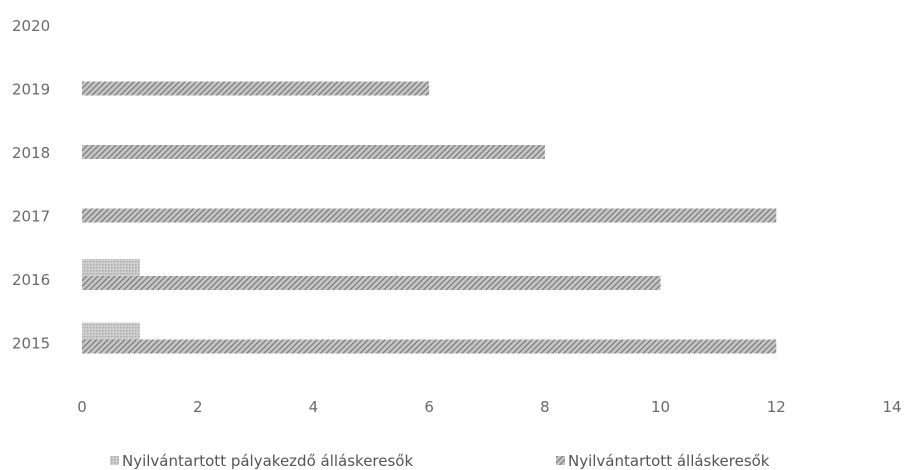 The width and height of the screenshot is (907, 470). Describe the element at coordinates (313, 152) in the screenshot. I see `bar-allaskeresok-2018` at that location.